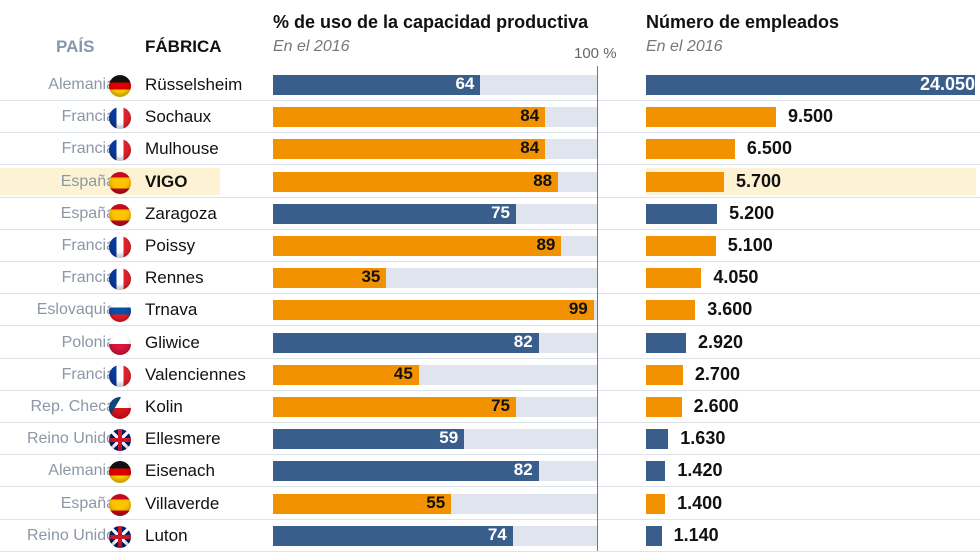 This screenshot has width=980, height=552. What do you see at coordinates (403, 373) in the screenshot?
I see `capacity-value-label: 45` at bounding box center [403, 373].